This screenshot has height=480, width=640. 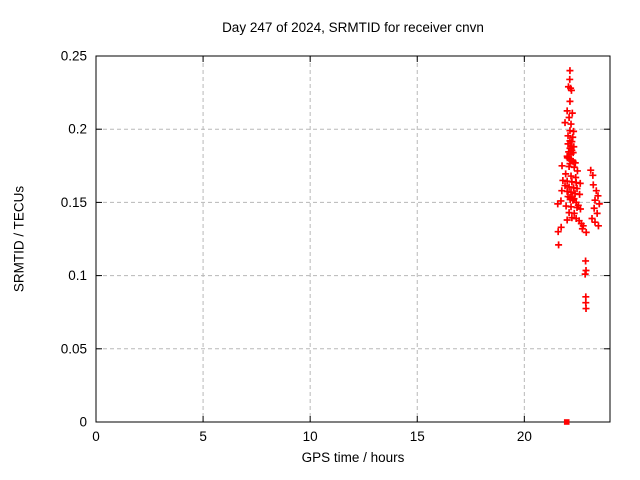 What do you see at coordinates (74, 202) in the screenshot?
I see `y-tick-label: 0.15` at bounding box center [74, 202].